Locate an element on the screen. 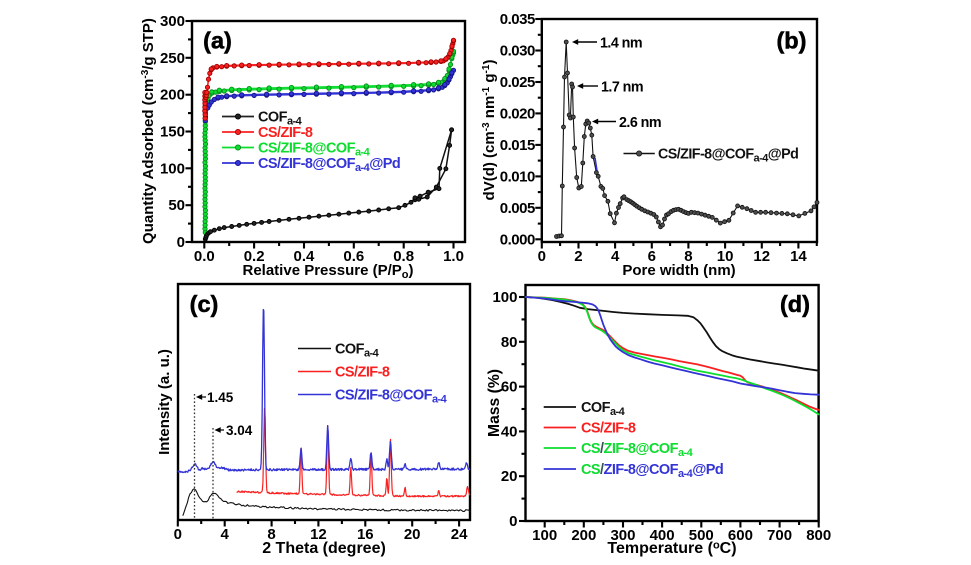 The height and width of the screenshot is (565, 971). svg-text: 0.035 is located at coordinates (517, 19).